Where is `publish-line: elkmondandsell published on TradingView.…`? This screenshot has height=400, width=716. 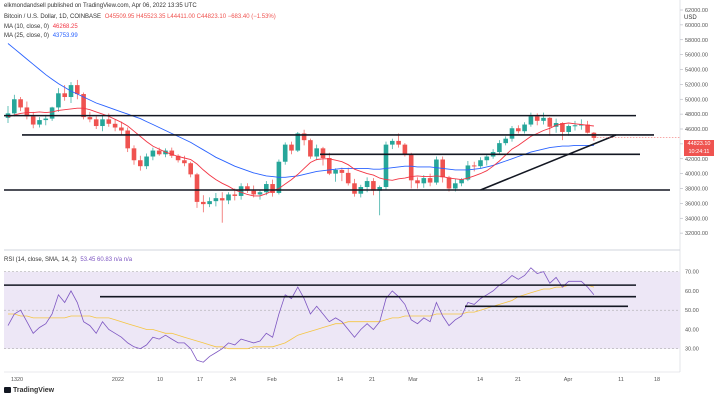 publish-line: elkmondandsell published on TradingView.… is located at coordinates (101, 6).